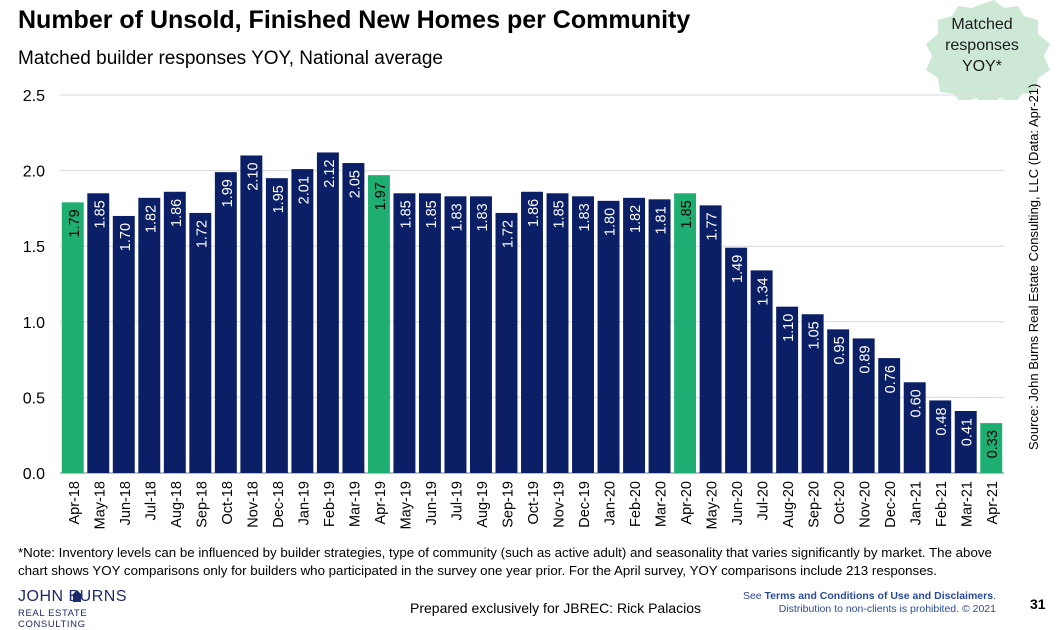  Describe the element at coordinates (636, 219) in the screenshot. I see `bar-value-label: 1.82` at that location.